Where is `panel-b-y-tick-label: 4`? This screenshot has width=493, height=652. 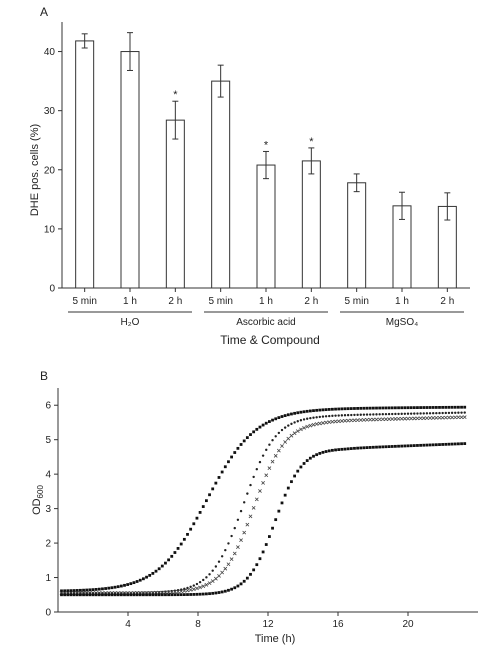
panel-b-y-tick-label: 4 is located at coordinates (48, 475).